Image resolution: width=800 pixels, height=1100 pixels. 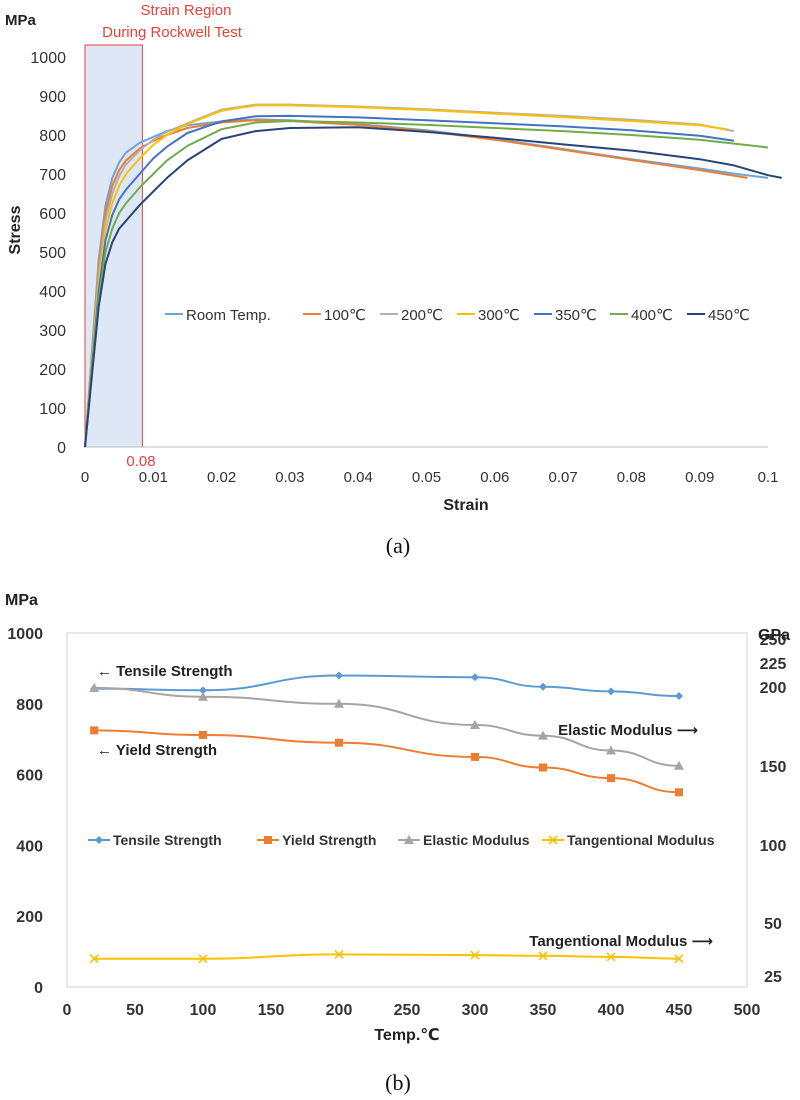 What do you see at coordinates (203, 1010) in the screenshot?
I see `x-tick-label: 100` at bounding box center [203, 1010].